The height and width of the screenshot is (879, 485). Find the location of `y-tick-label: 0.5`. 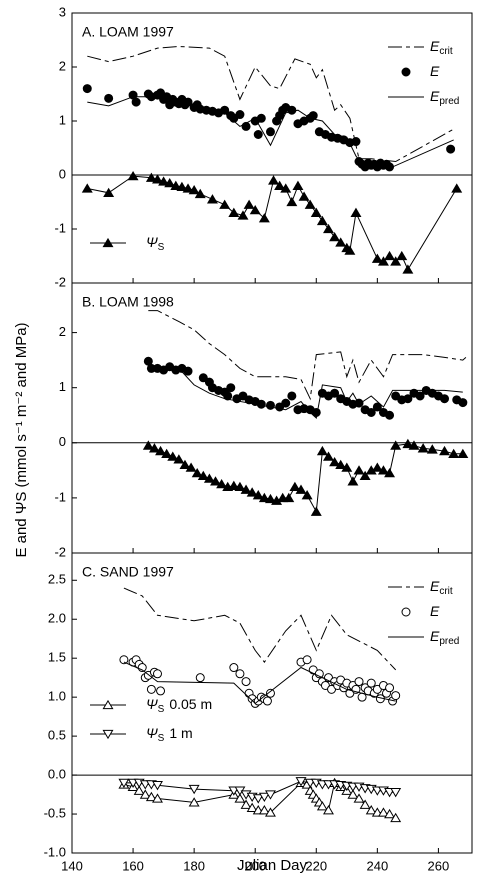

y-tick-label: 0.5 is located at coordinates (57, 735).